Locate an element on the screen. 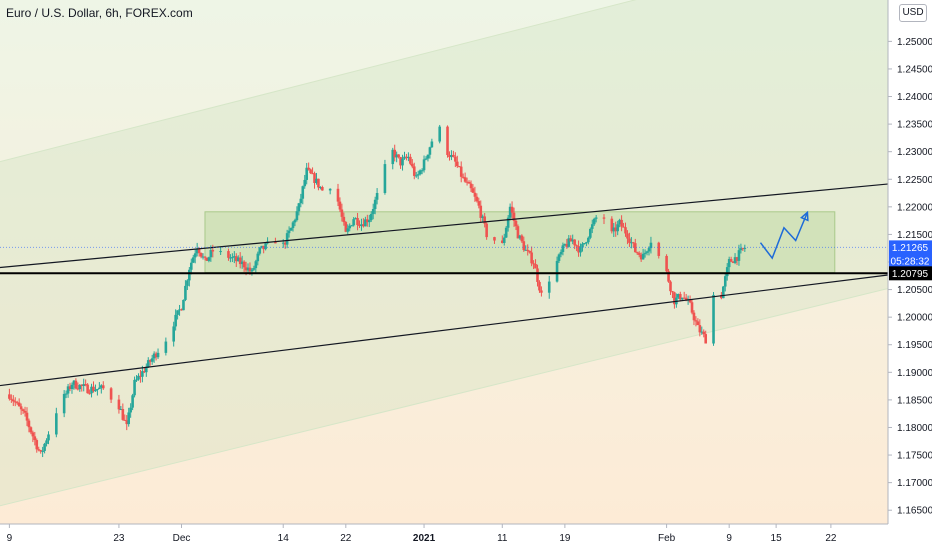  time-tick-label: 14 is located at coordinates (284, 538).